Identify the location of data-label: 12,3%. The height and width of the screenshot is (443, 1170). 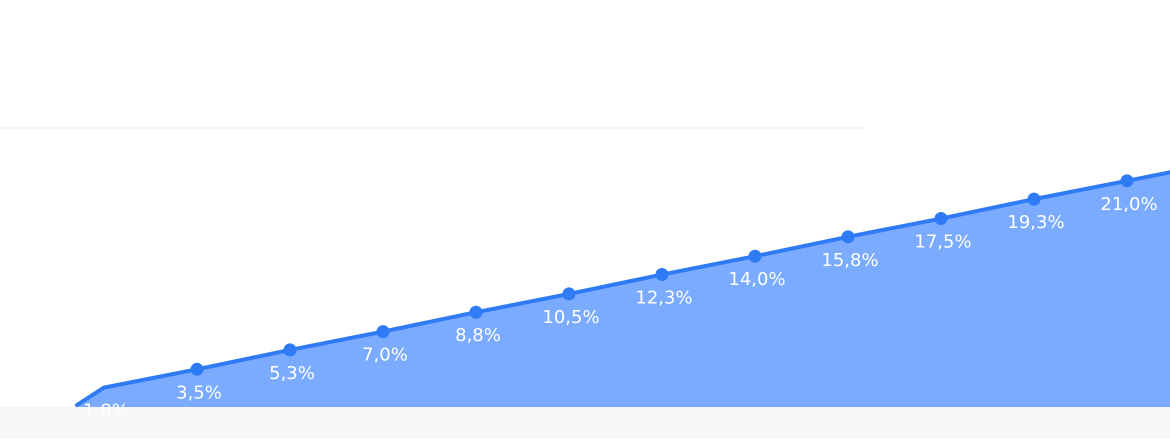
(663, 298).